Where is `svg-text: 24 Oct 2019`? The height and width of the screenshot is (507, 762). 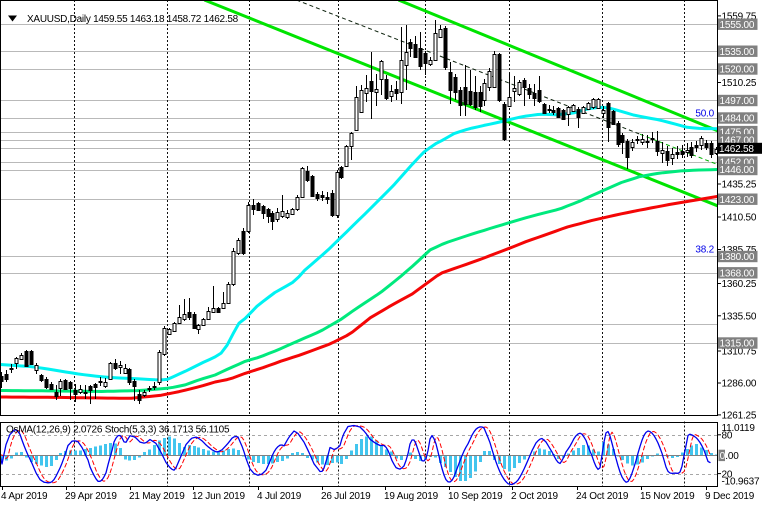
svg-text: 24 Oct 2019 is located at coordinates (602, 496).